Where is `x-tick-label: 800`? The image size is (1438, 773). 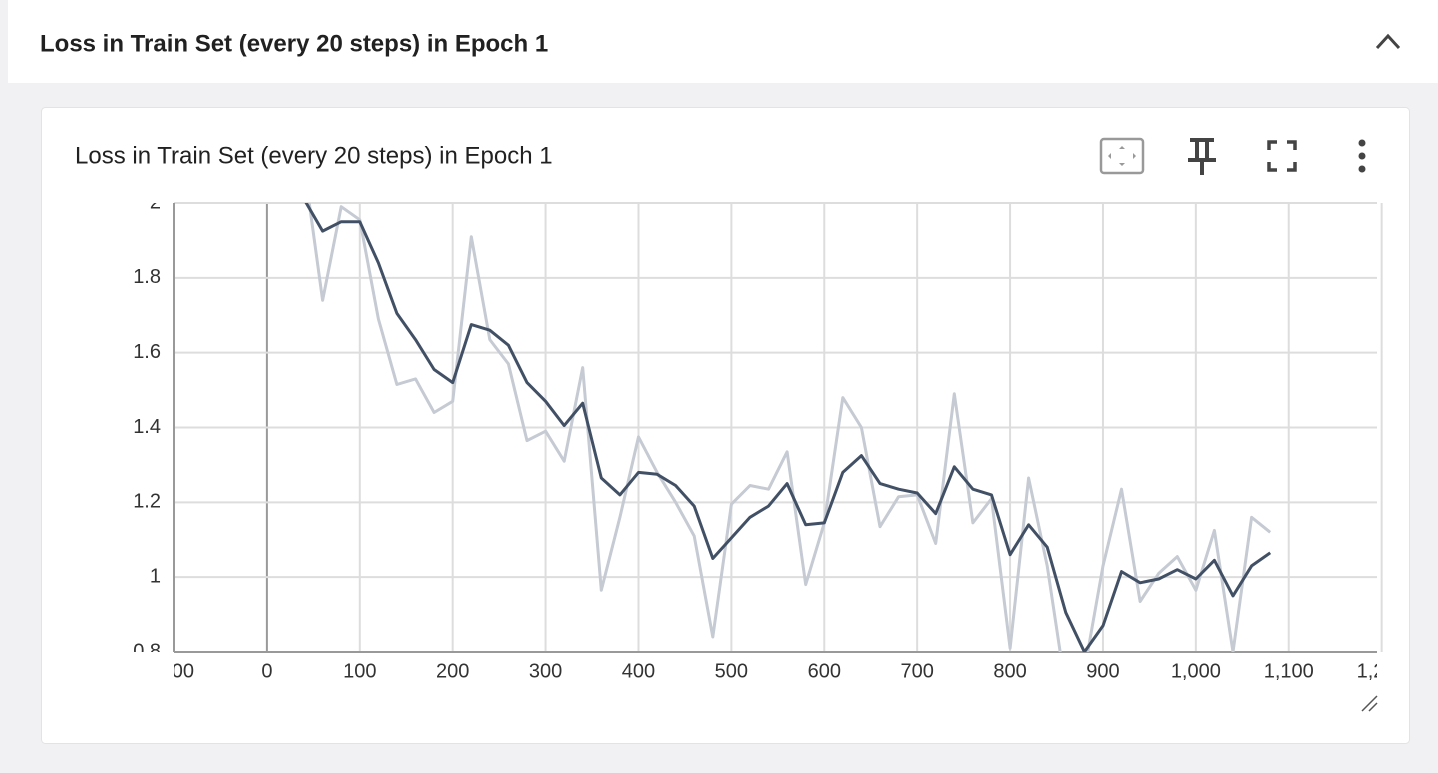
x-tick-label: 800 is located at coordinates (1009, 671).